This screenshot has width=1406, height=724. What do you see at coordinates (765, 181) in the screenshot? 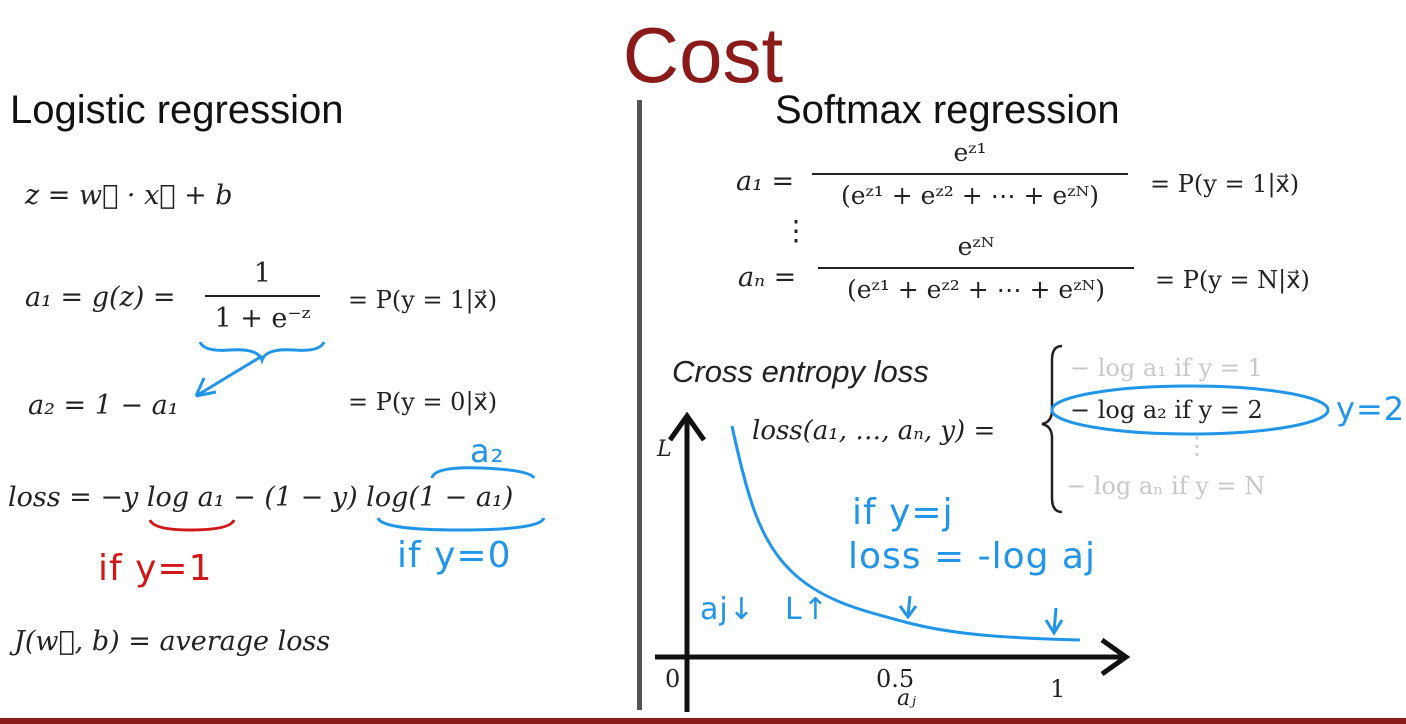
I see `softmax-a1-lhs: a₁ =` at bounding box center [765, 181].